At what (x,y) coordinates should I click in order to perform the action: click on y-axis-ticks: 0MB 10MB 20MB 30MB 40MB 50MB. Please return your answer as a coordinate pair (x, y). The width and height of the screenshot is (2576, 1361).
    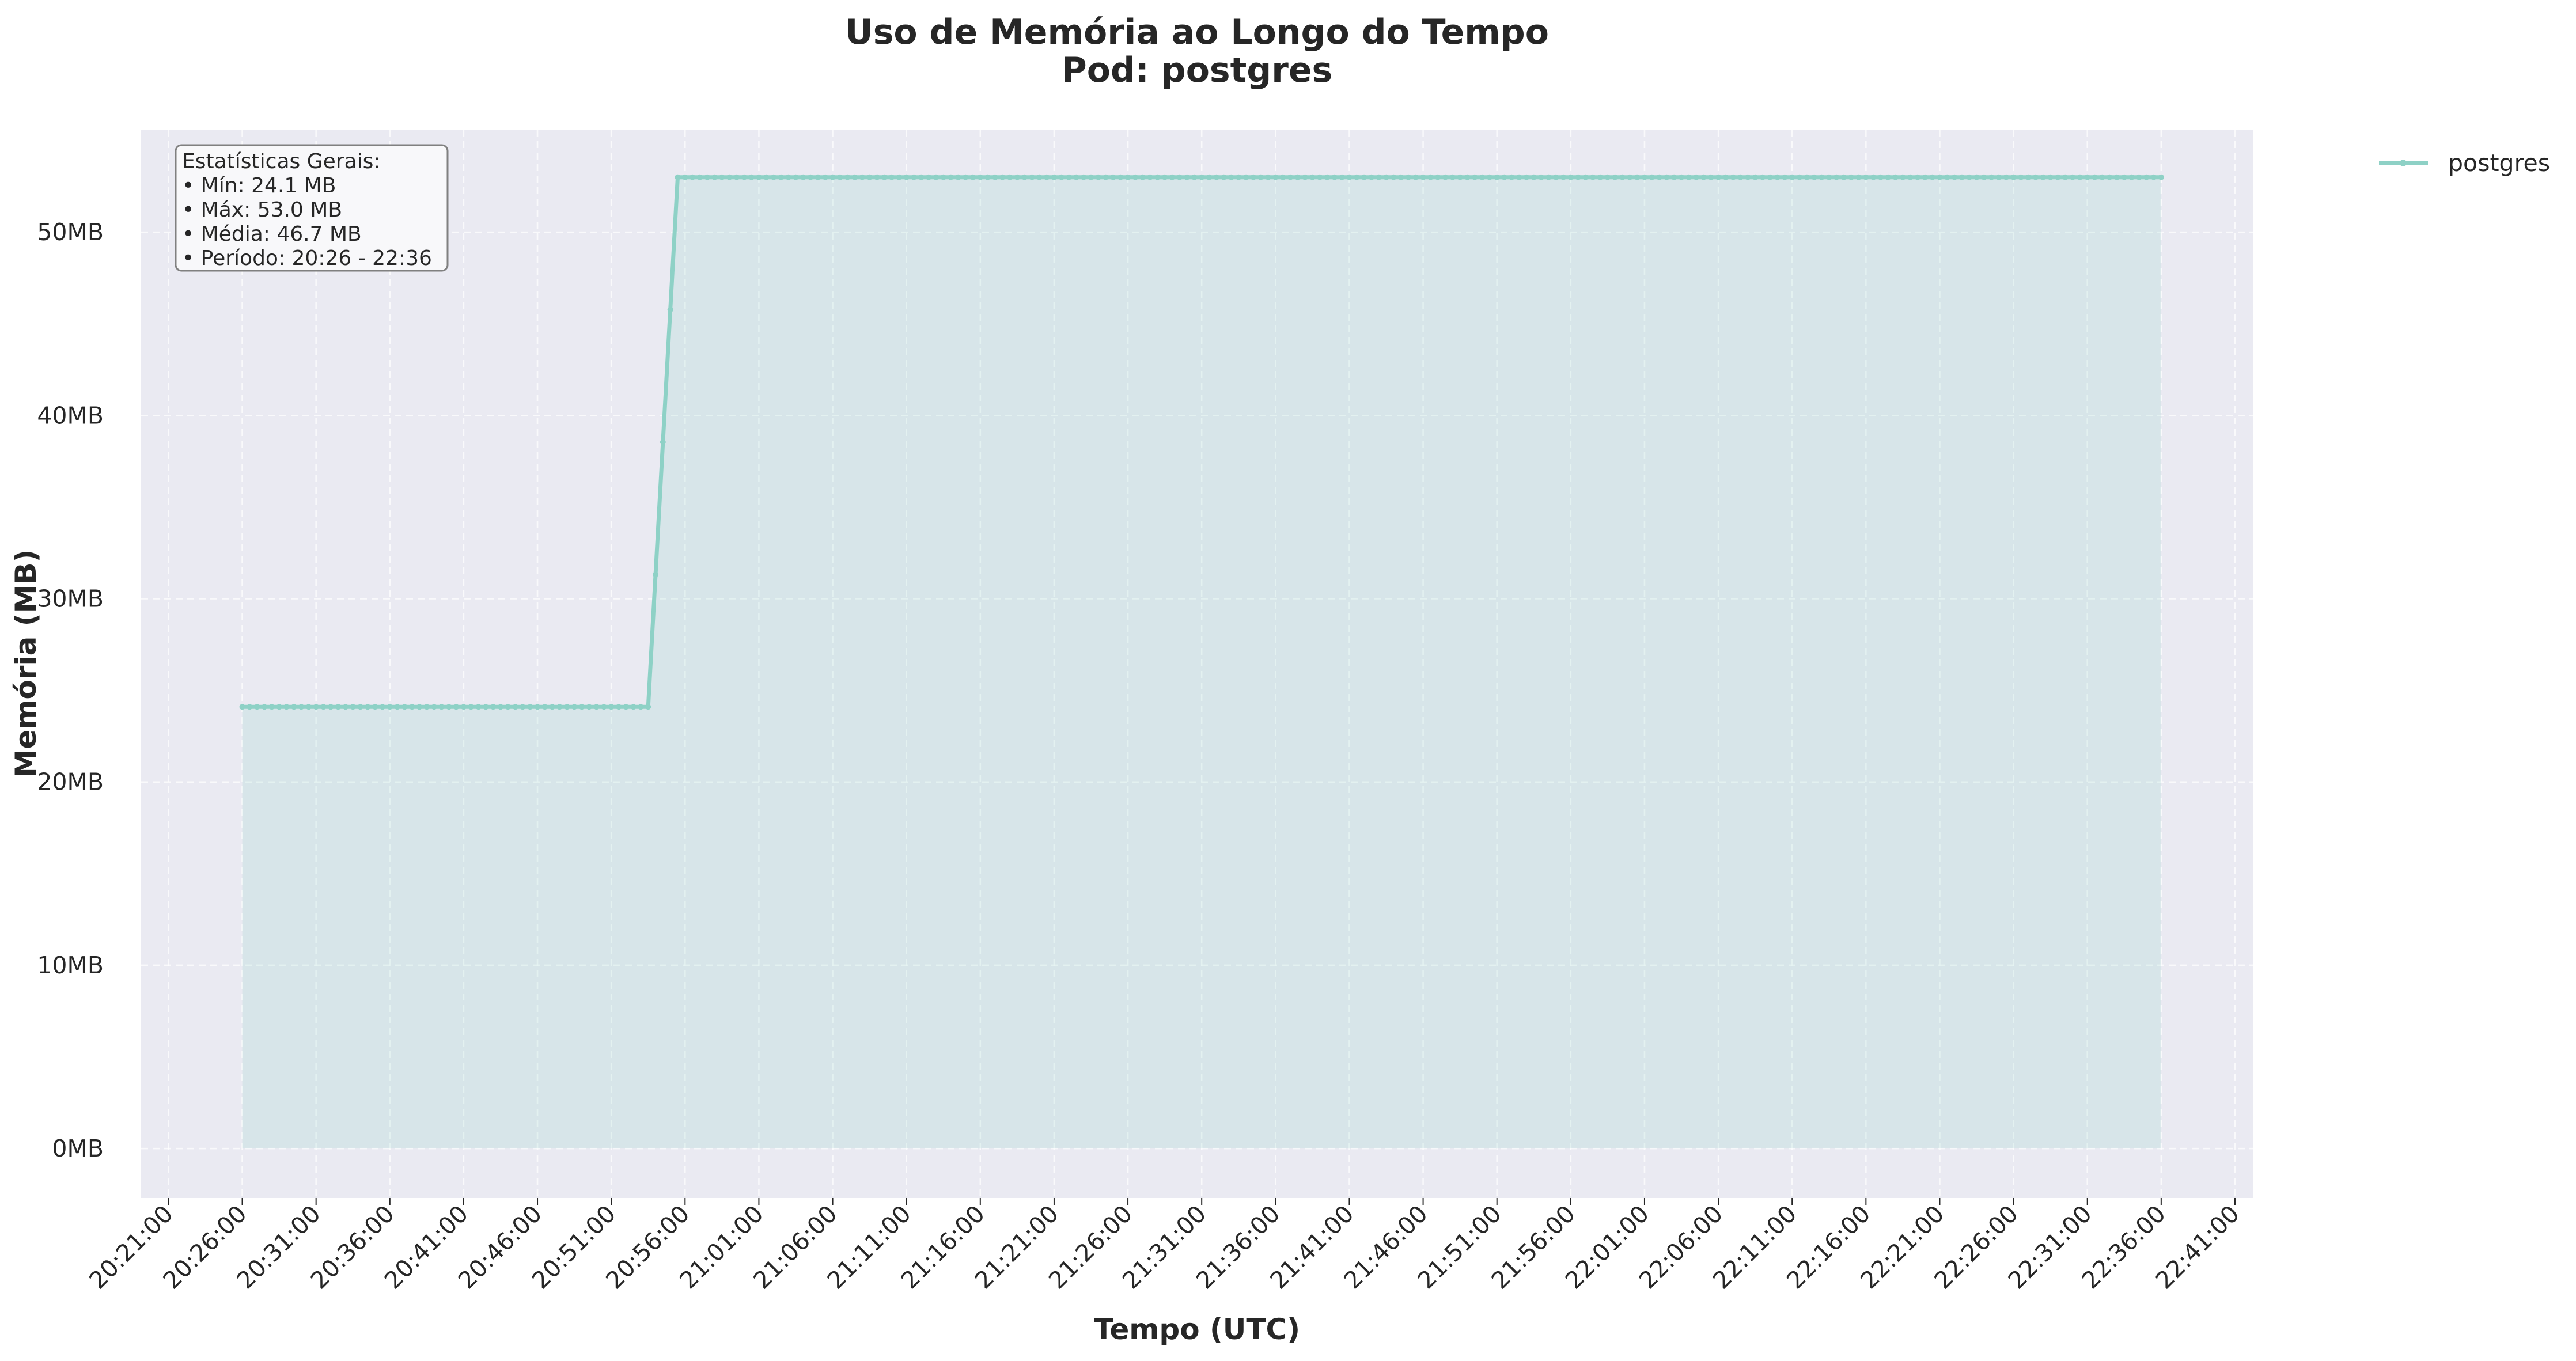
    Looking at the image, I should click on (70, 690).